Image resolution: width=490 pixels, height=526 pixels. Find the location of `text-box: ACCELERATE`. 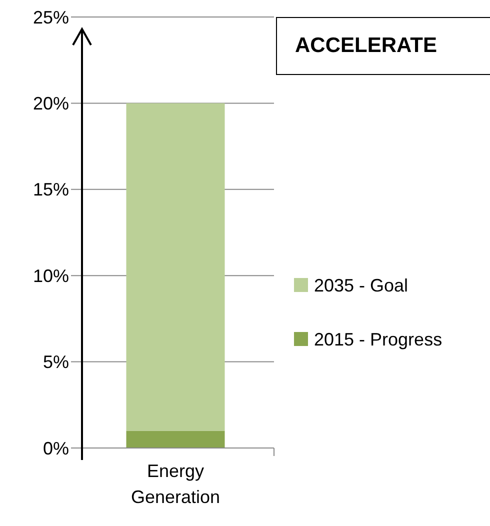

text-box: ACCELERATE is located at coordinates (383, 46).